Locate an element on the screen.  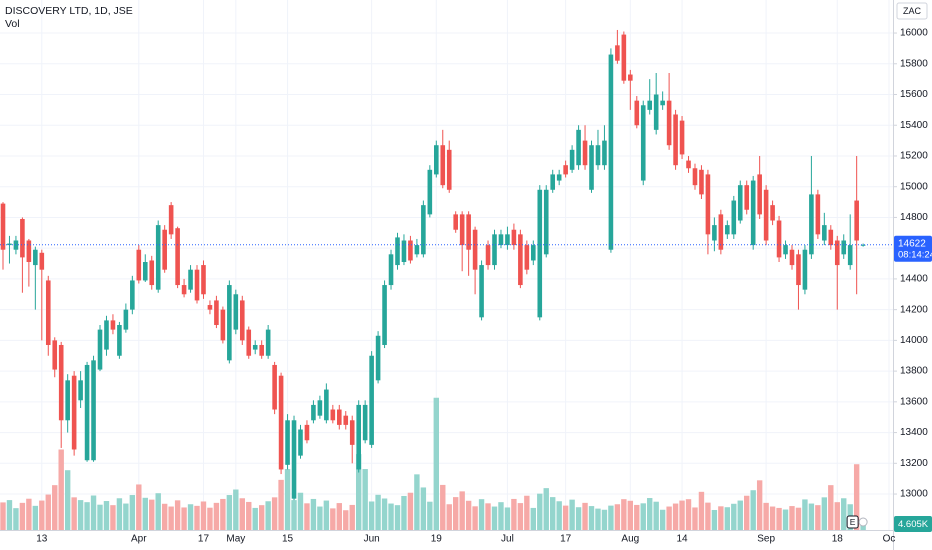
y-tick-label: 16000 is located at coordinates (914, 33).